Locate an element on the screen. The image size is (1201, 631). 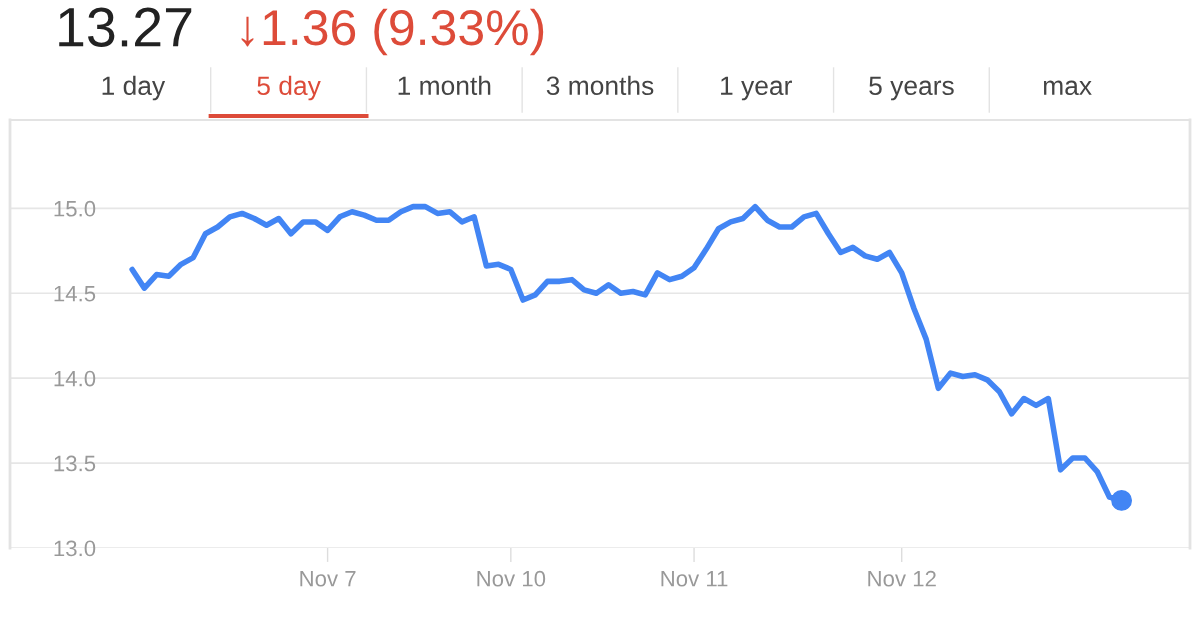
y-tick-label: 15.0 is located at coordinates (75, 208).